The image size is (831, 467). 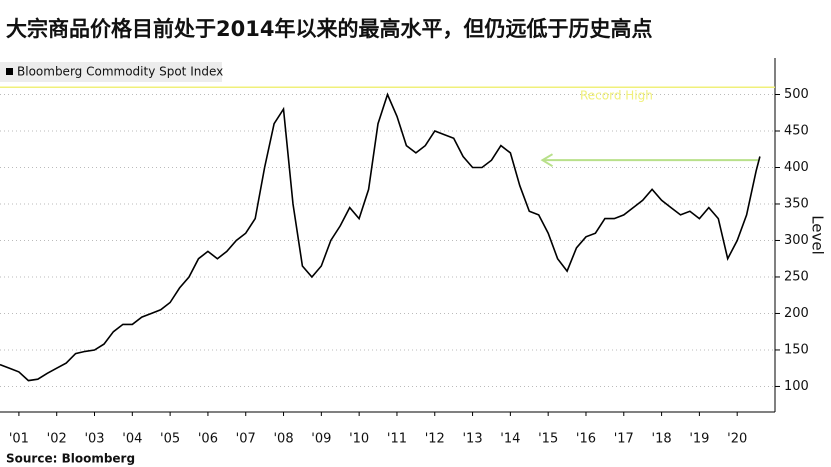 What do you see at coordinates (94, 439) in the screenshot?
I see `x-tick-label: '03` at bounding box center [94, 439].